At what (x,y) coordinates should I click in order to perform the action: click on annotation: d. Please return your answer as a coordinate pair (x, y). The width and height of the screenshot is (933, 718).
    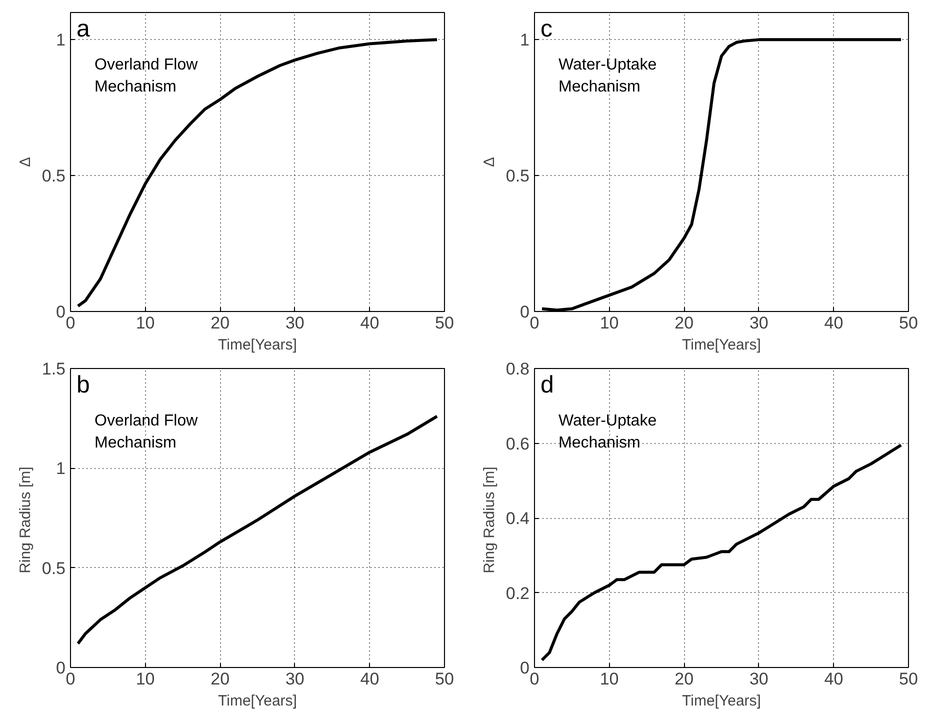
    Looking at the image, I should click on (547, 385).